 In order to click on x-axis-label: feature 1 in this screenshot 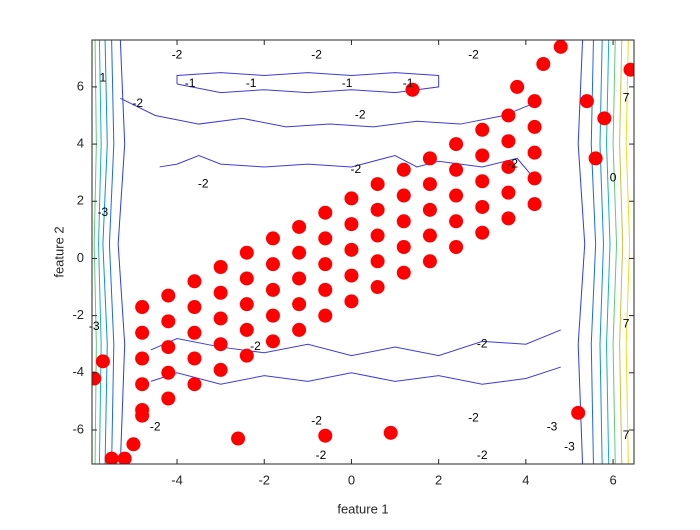, I will do `click(362, 508)`.